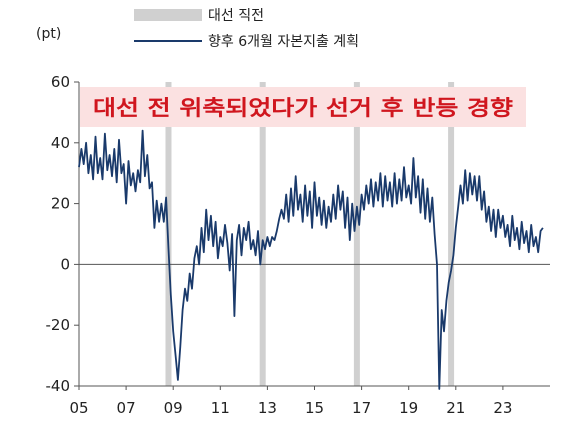  I want to click on legend-band-label: 대선 직전, so click(236, 16).